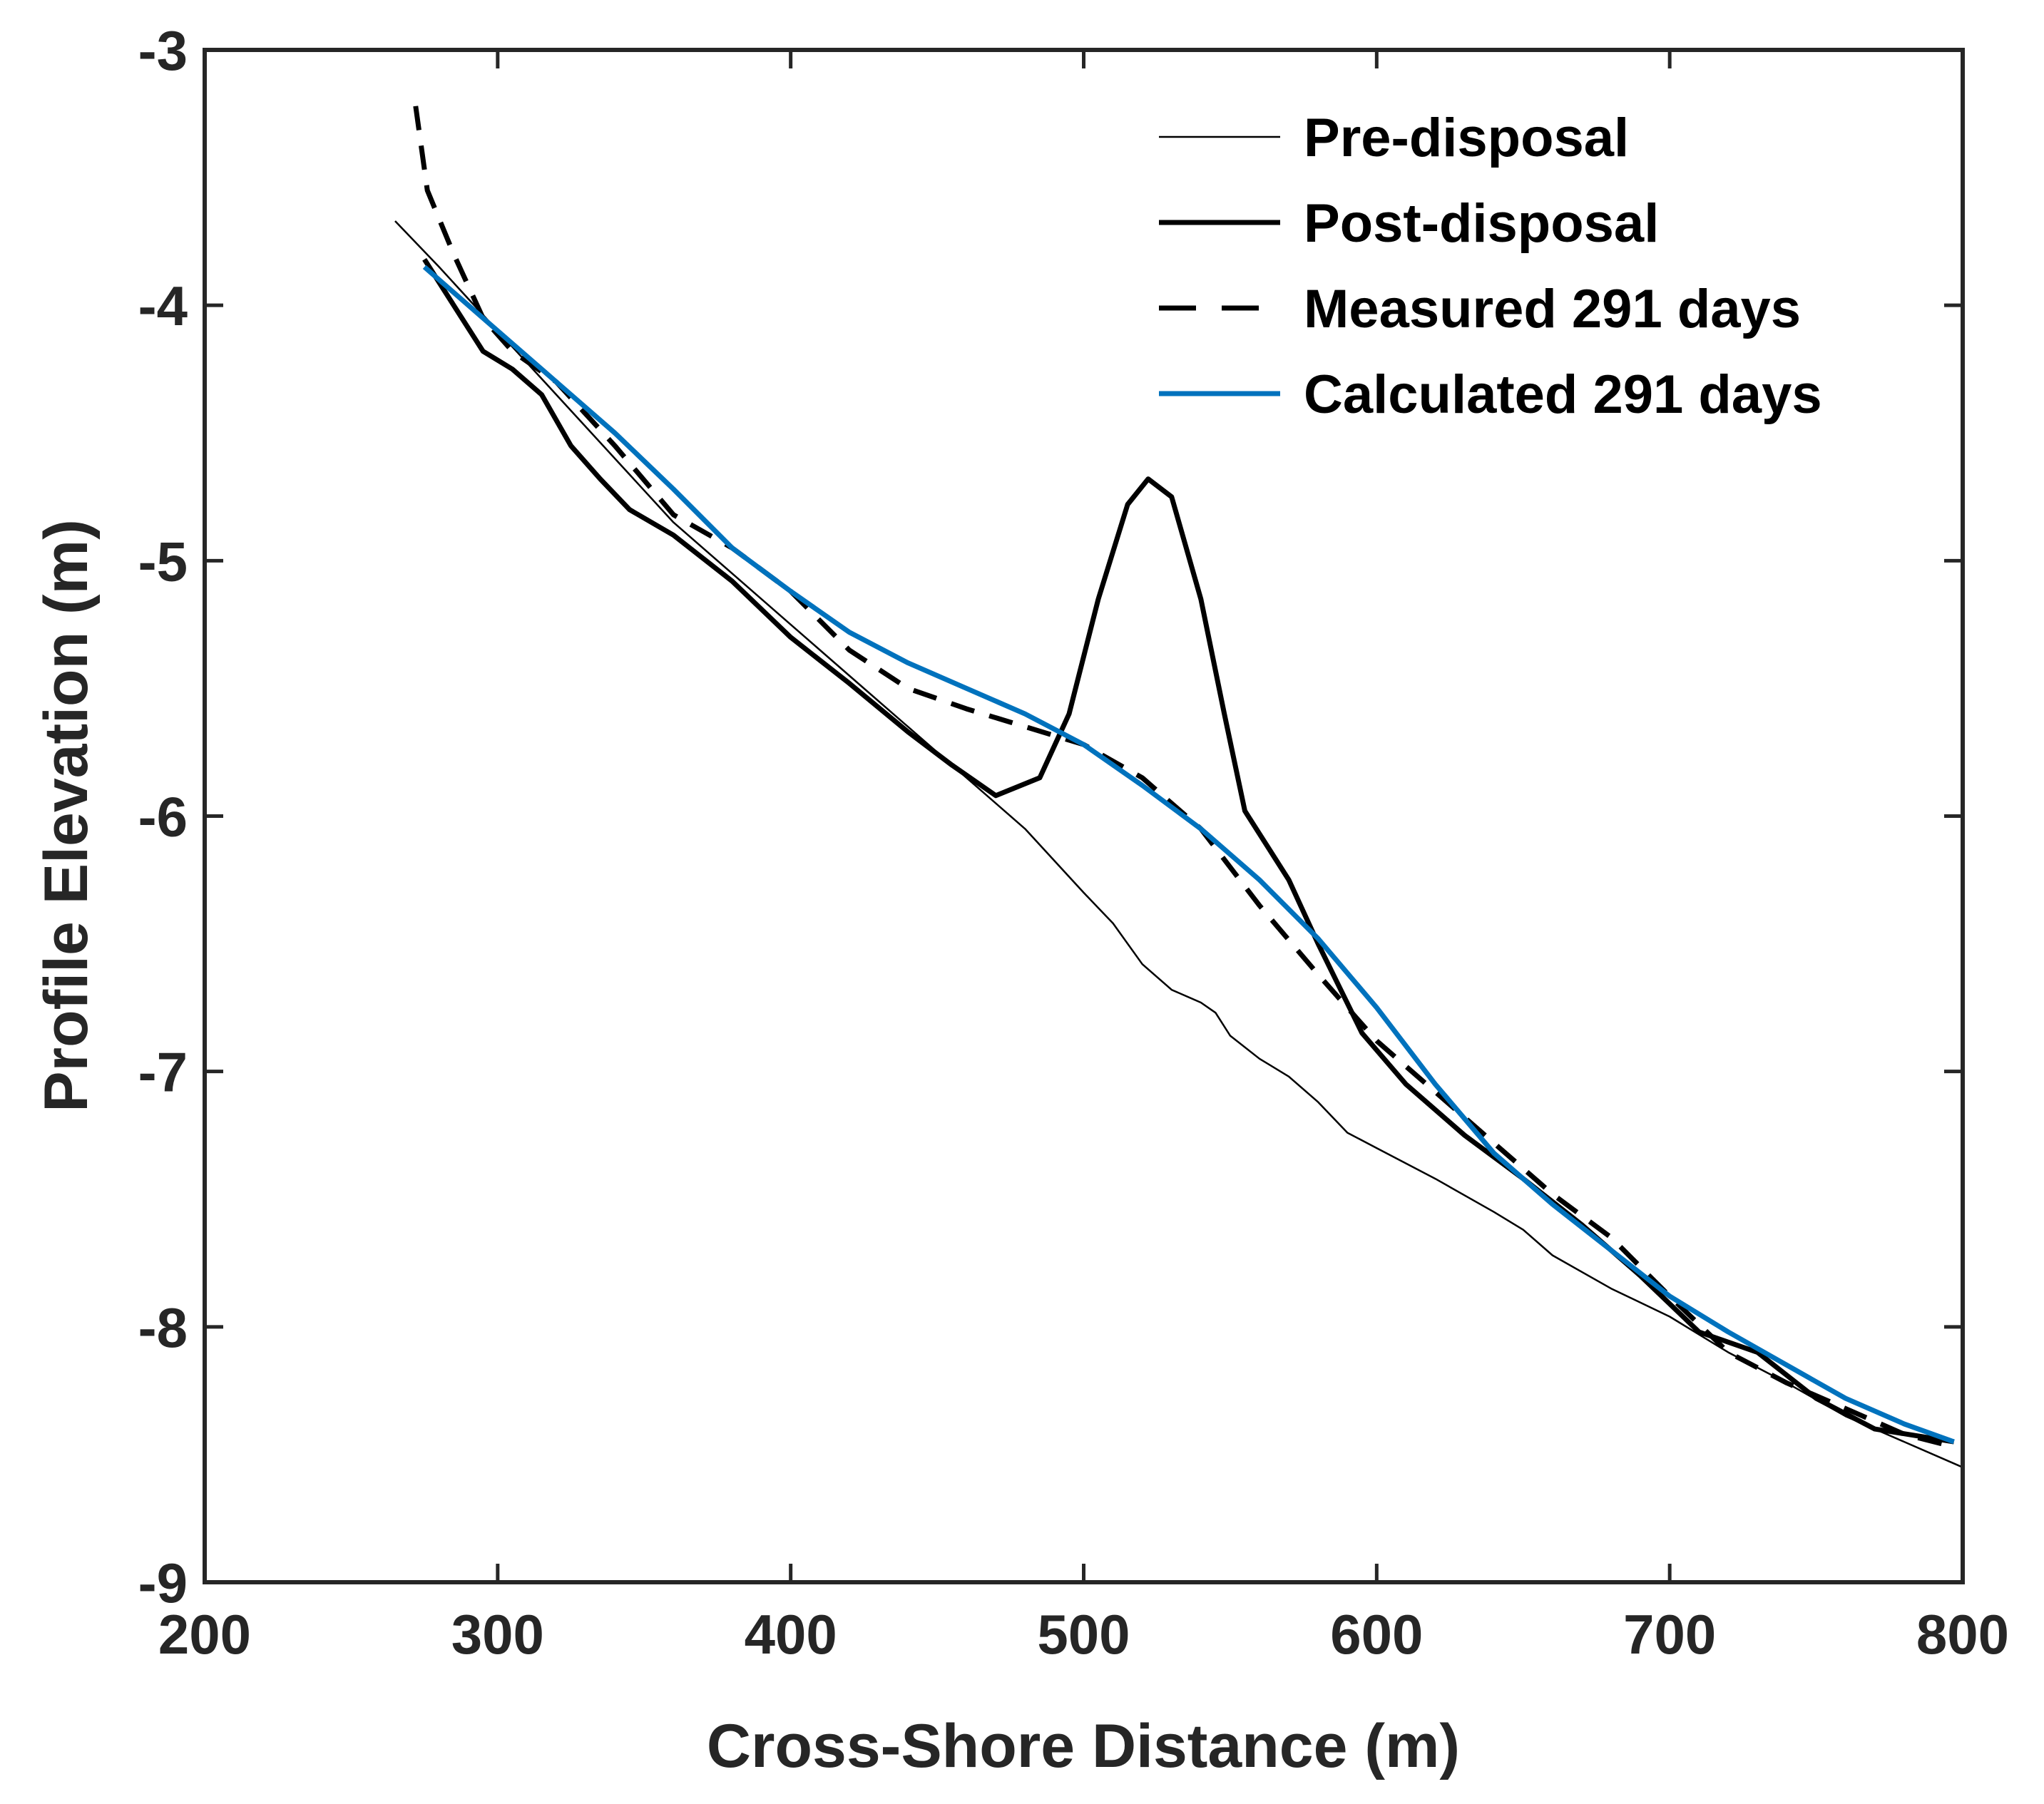 The width and height of the screenshot is (2044, 1804). I want to click on x-tick-label: 400, so click(791, 1634).